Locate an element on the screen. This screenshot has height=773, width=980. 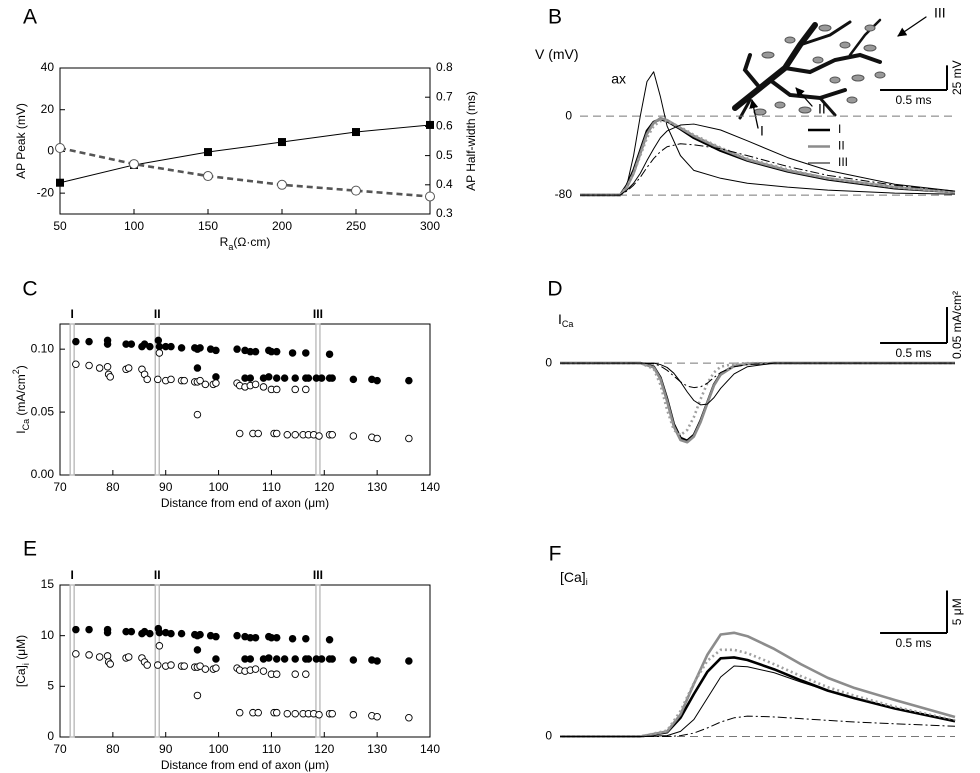
y-tick-label: 5 is located at coordinates (50, 686).